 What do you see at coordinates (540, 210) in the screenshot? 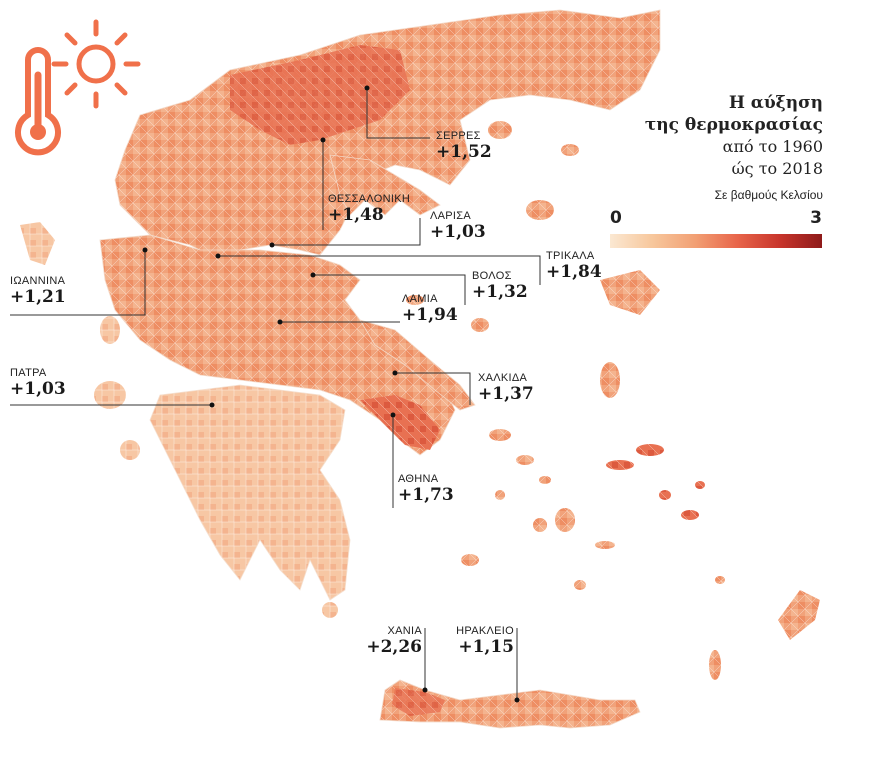
I see `limnos` at bounding box center [540, 210].